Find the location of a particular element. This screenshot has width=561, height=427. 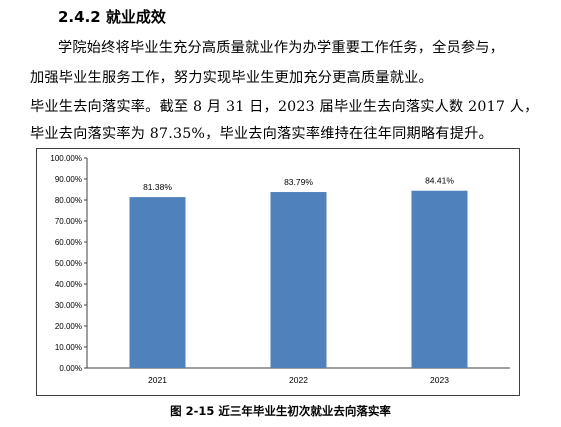

paragraph-line-4: 毕业去向落实率为 87.35%，毕业去向落实率维持在往年同期略有提升。 is located at coordinates (261, 134).